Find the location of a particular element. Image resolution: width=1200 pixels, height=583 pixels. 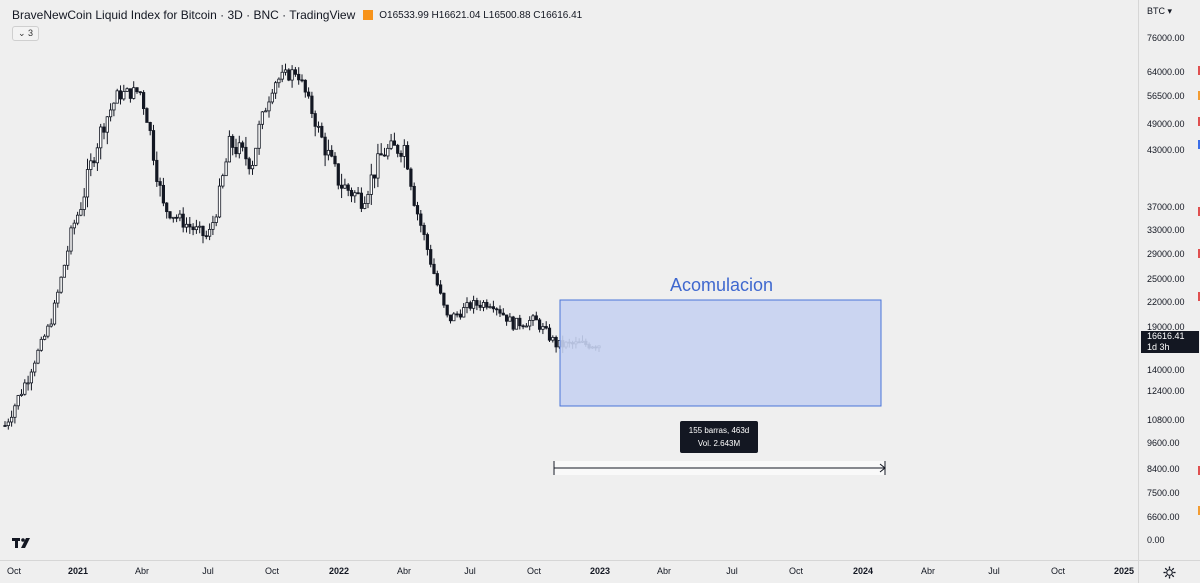

price-tick-label: 10800.00 is located at coordinates (1166, 420).